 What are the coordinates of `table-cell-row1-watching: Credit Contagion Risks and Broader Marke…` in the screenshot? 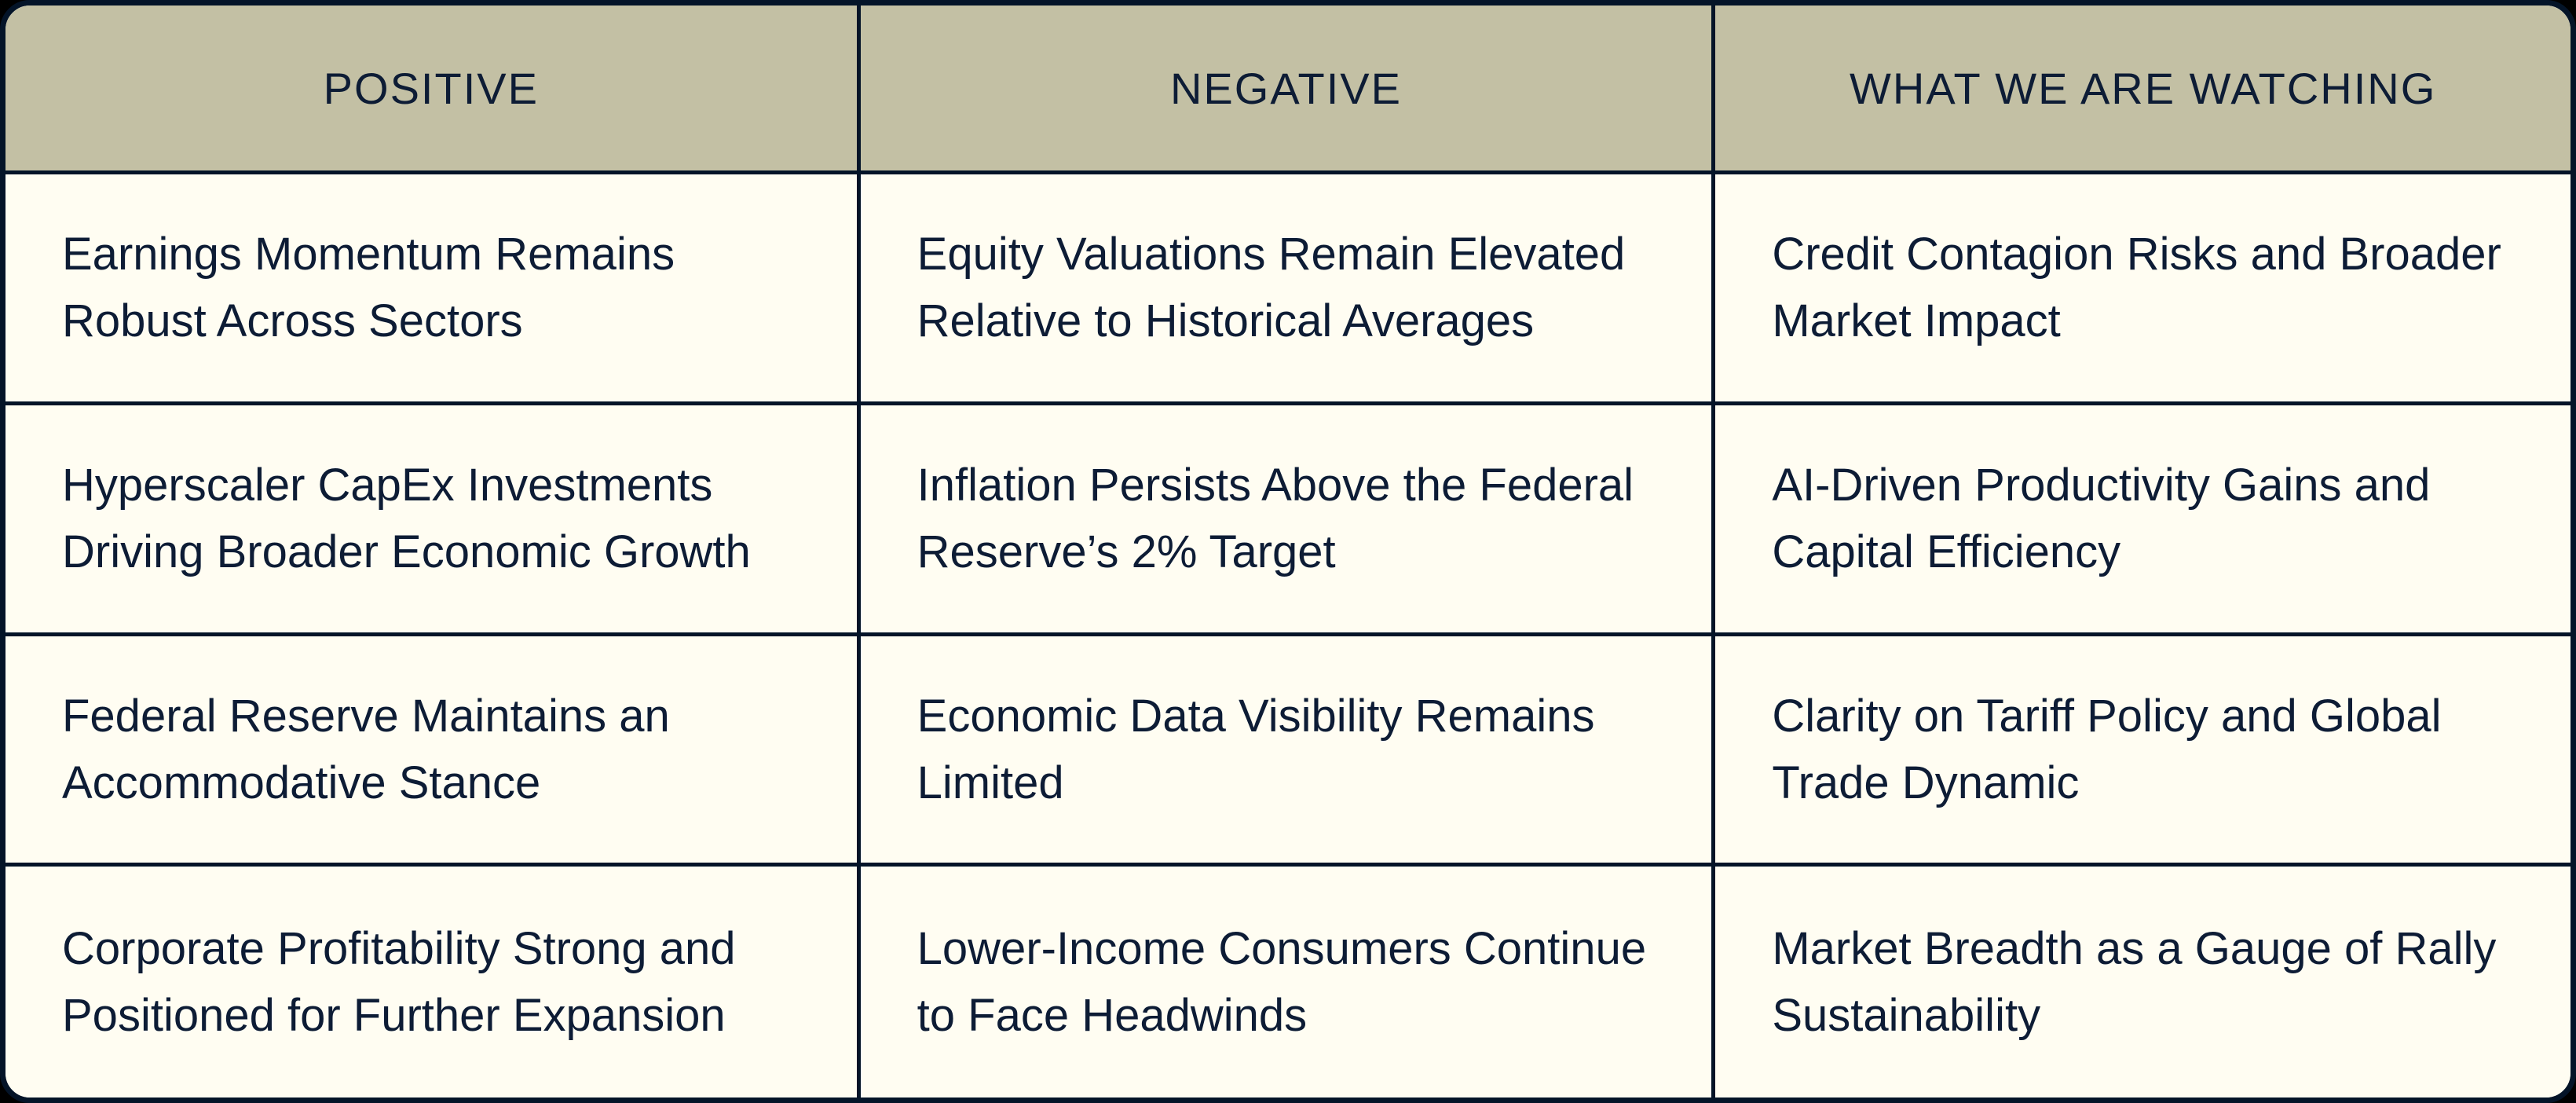 It's located at (2143, 289).